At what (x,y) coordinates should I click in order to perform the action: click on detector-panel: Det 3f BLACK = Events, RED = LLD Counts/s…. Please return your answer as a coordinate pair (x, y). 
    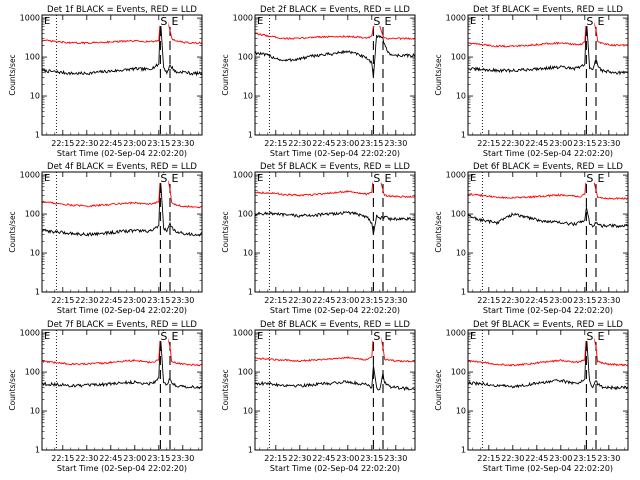
    Looking at the image, I should click on (531, 81).